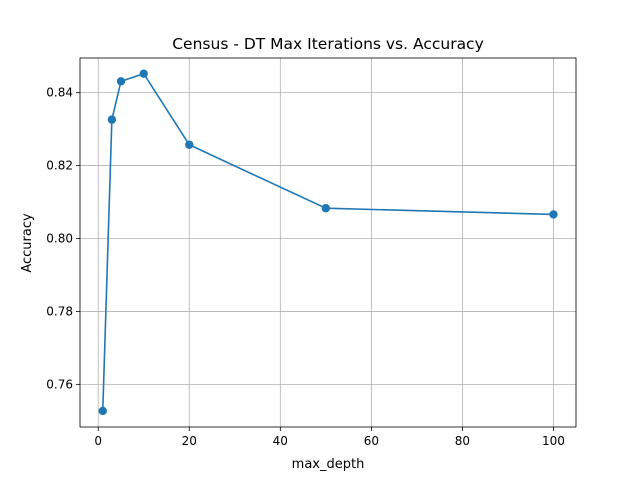 This screenshot has width=640, height=480. I want to click on y-tick-label: 0.82, so click(59, 166).